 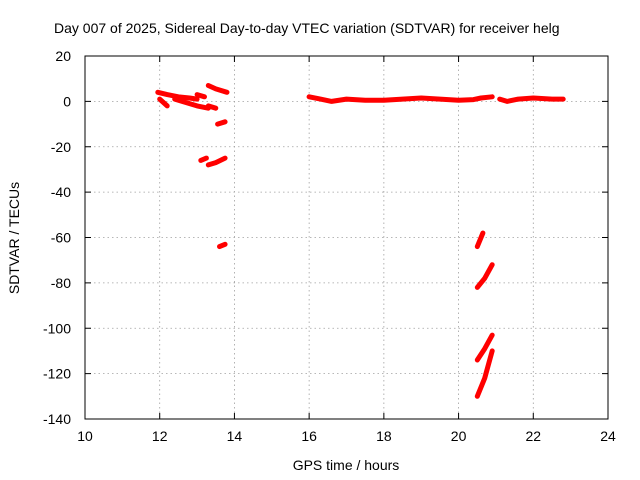 What do you see at coordinates (61, 283) in the screenshot?
I see `y-tick-label: -80` at bounding box center [61, 283].